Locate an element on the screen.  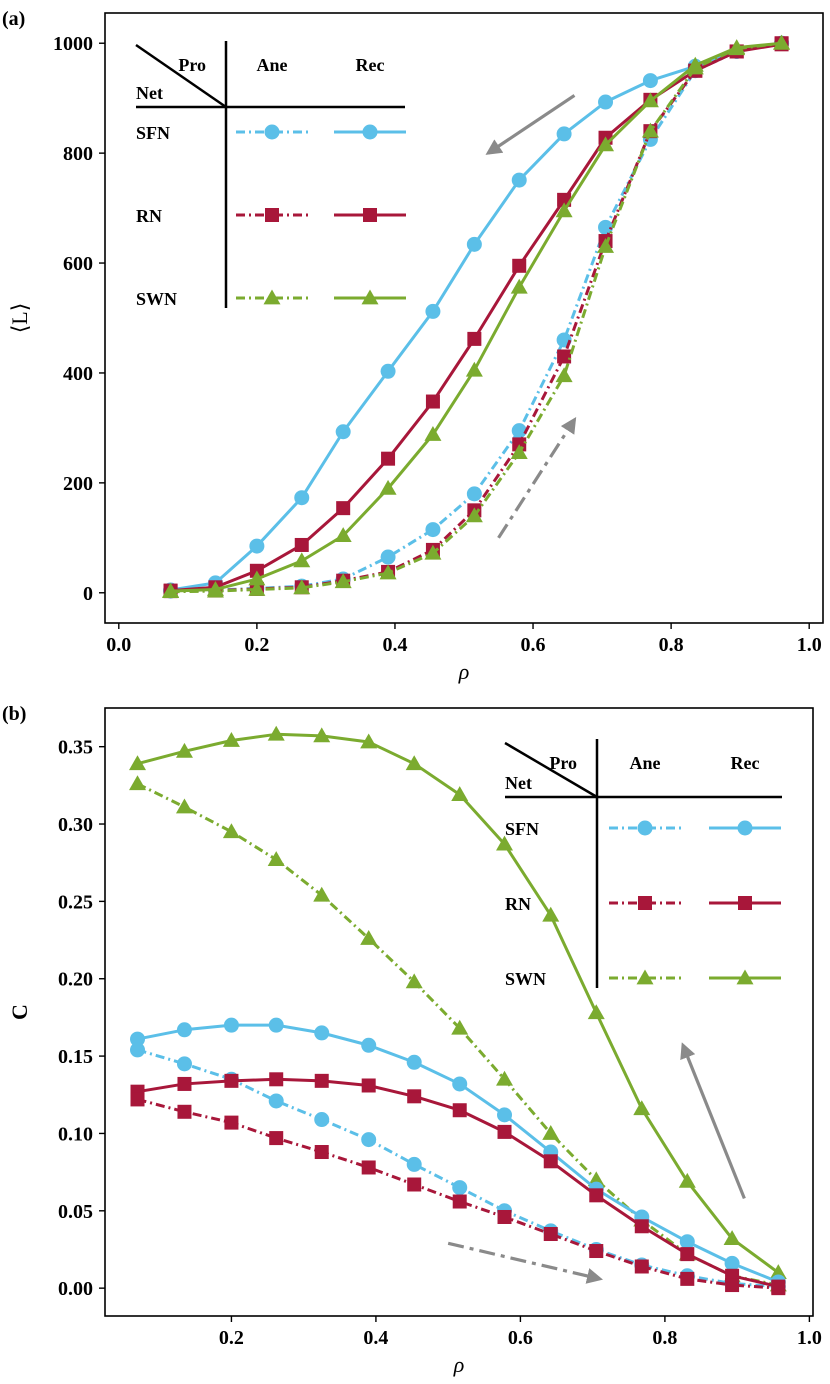
y-tick-label: 0.30 is located at coordinates (75, 825).